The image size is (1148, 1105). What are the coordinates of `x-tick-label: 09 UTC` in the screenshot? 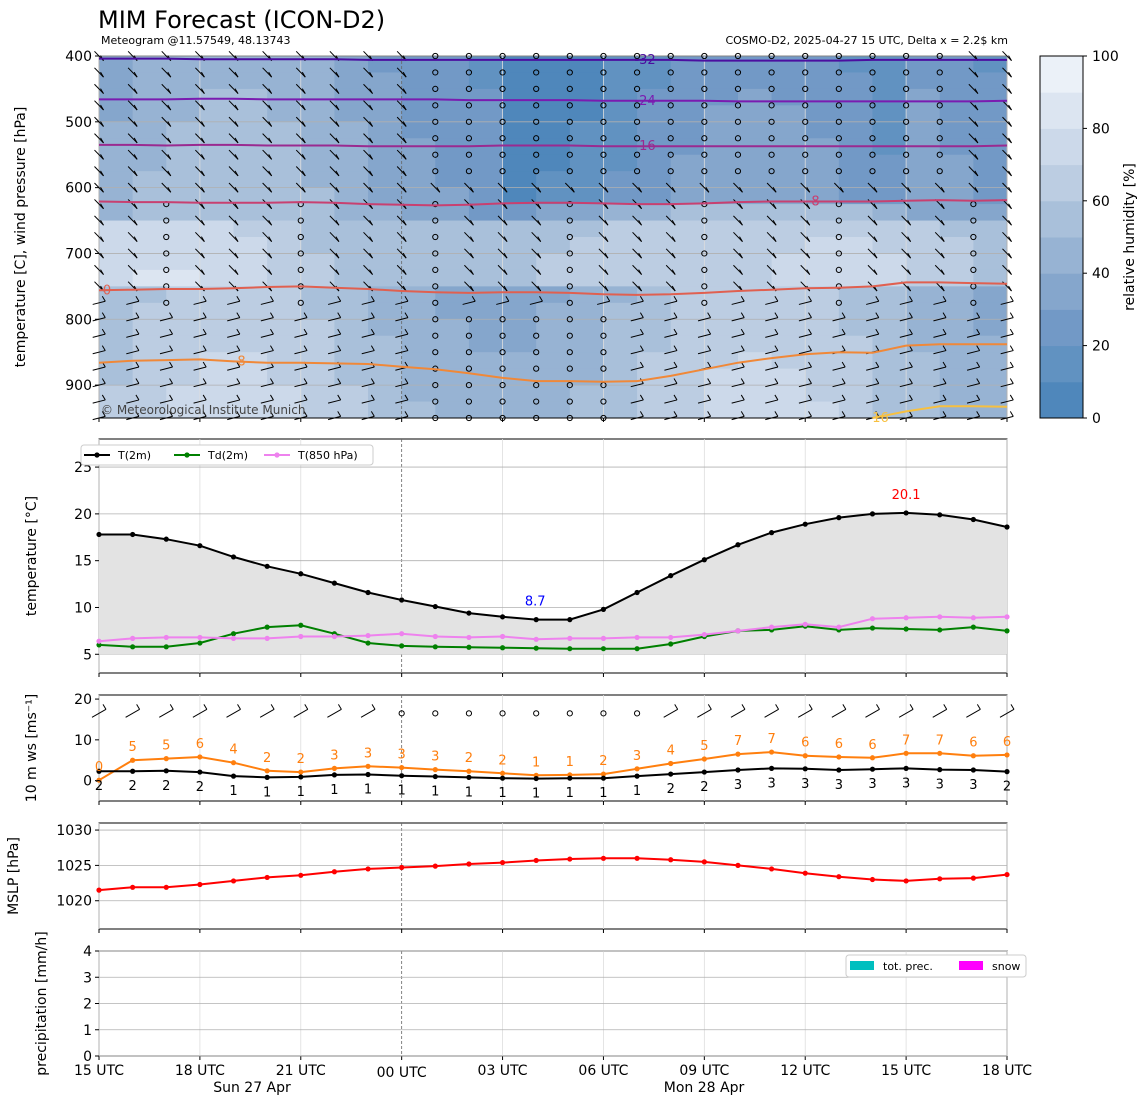 It's located at (704, 1071).